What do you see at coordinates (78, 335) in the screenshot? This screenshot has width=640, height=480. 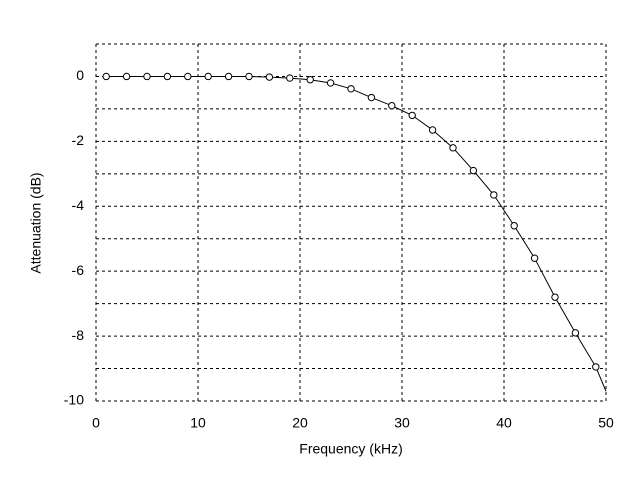 I see `y-tick-label: -8` at bounding box center [78, 335].